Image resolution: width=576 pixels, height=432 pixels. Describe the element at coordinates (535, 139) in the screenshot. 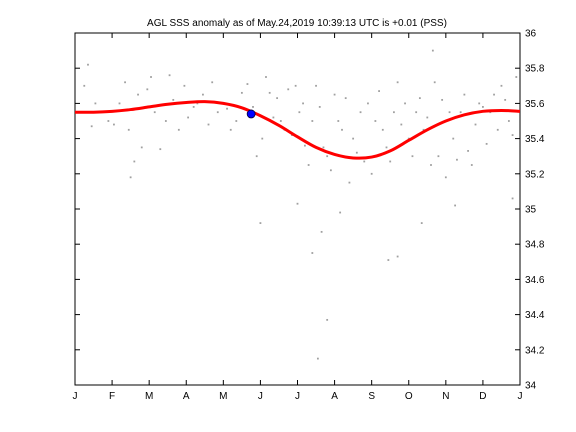

I see `y-tick-label: 35.4` at that location.